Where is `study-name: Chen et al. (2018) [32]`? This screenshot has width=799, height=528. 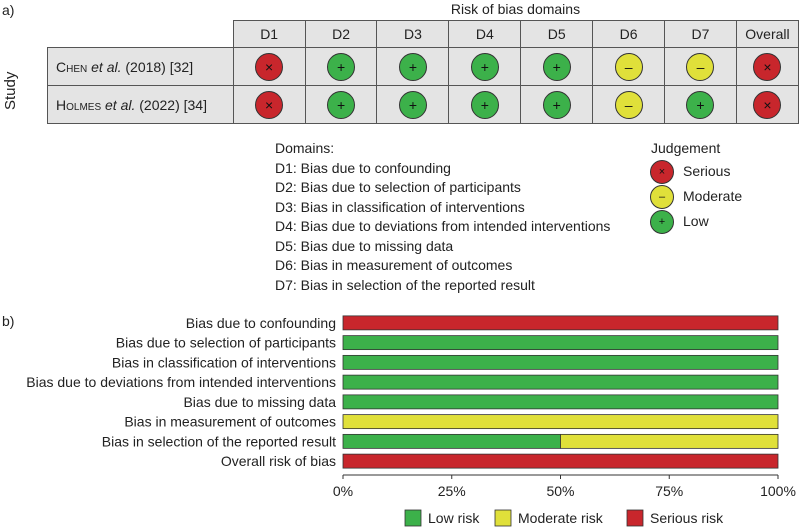 study-name: Chen et al. (2018) [32] is located at coordinates (140, 66).